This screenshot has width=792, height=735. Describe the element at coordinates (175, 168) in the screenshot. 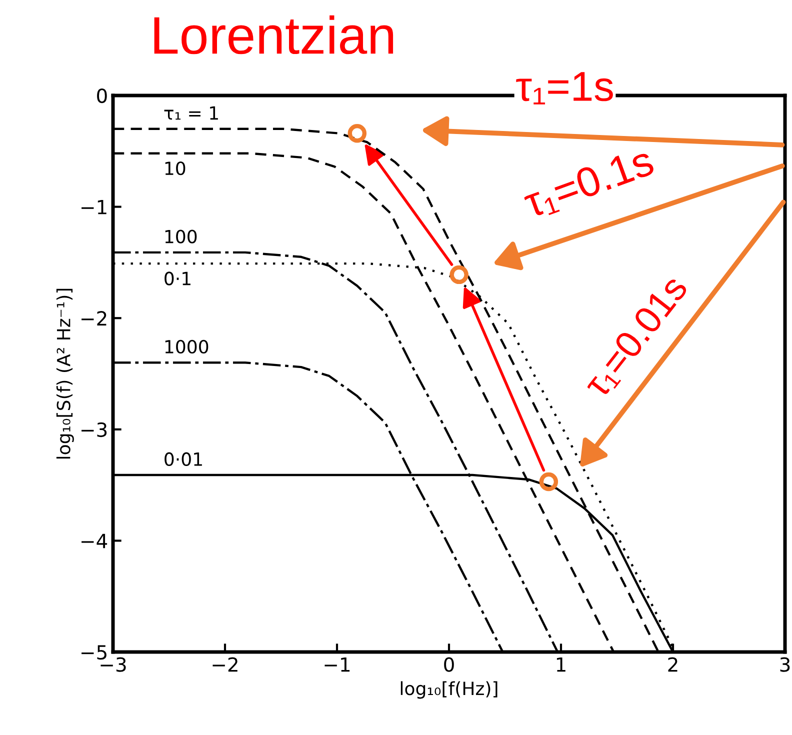

I see `series-label: 10` at that location.